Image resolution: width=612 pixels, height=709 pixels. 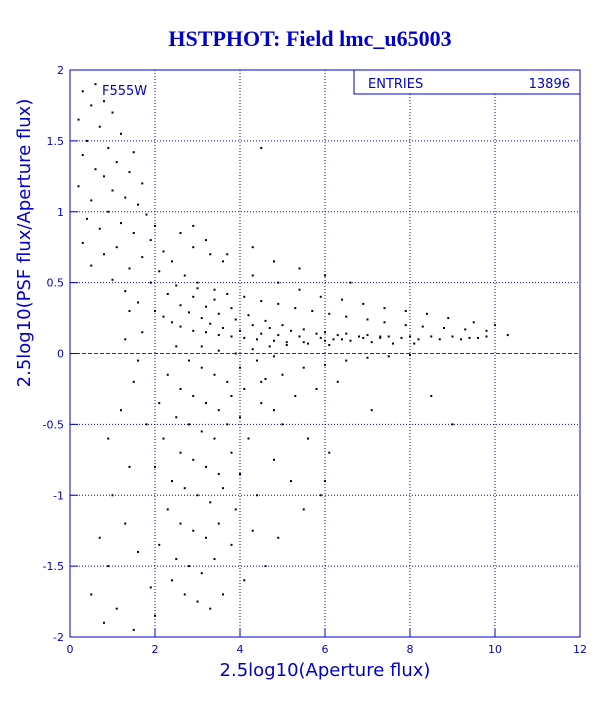 I want to click on x-tick-label: 10, so click(x=495, y=649).